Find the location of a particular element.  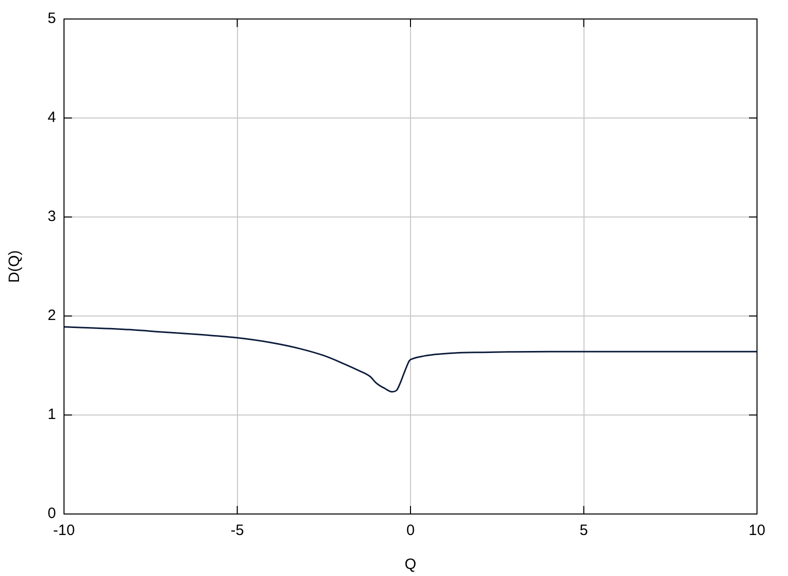

y-tick-label: 4 is located at coordinates (52, 117).